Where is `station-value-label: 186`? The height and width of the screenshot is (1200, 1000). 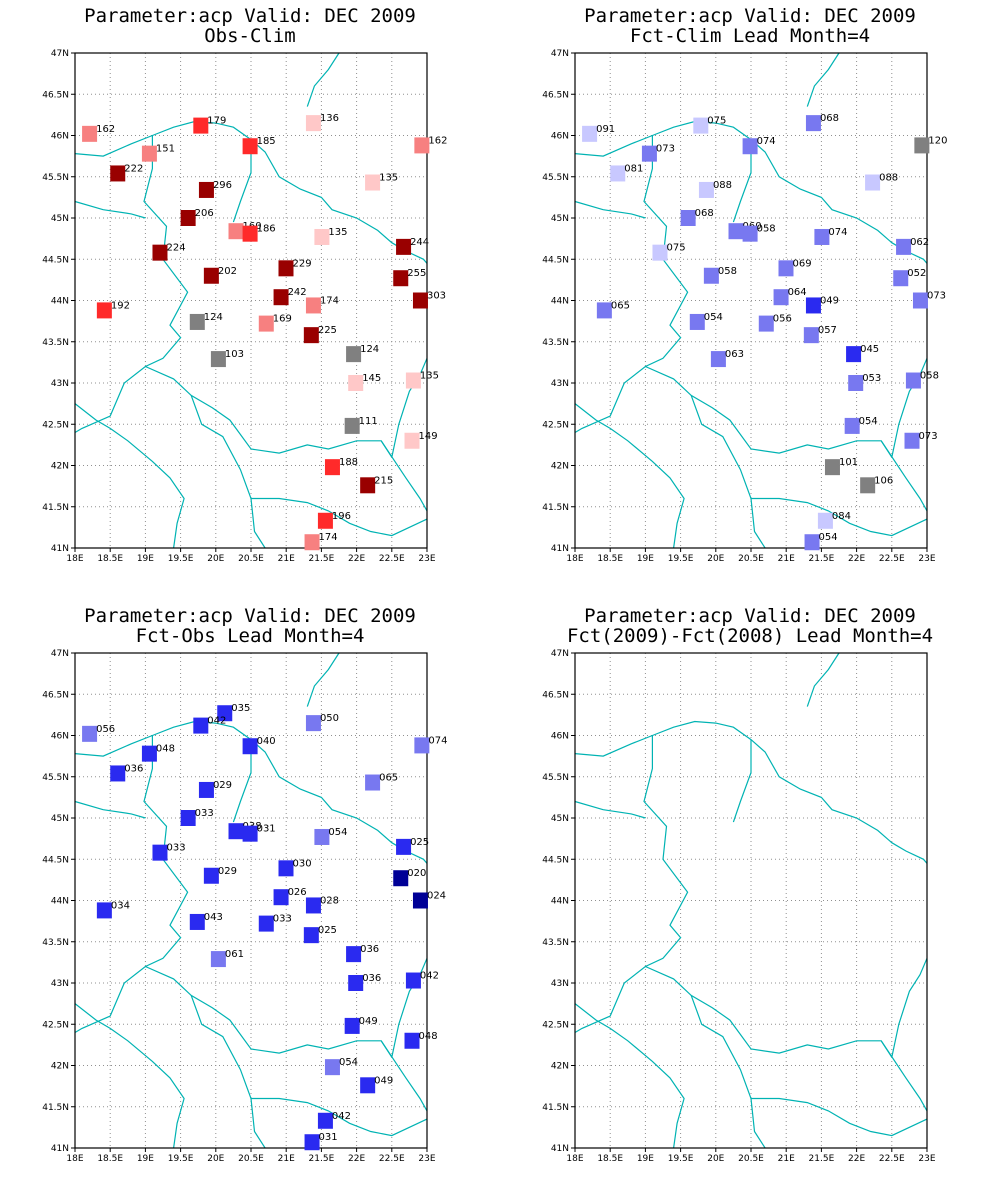
station-value-label: 186 is located at coordinates (266, 229).